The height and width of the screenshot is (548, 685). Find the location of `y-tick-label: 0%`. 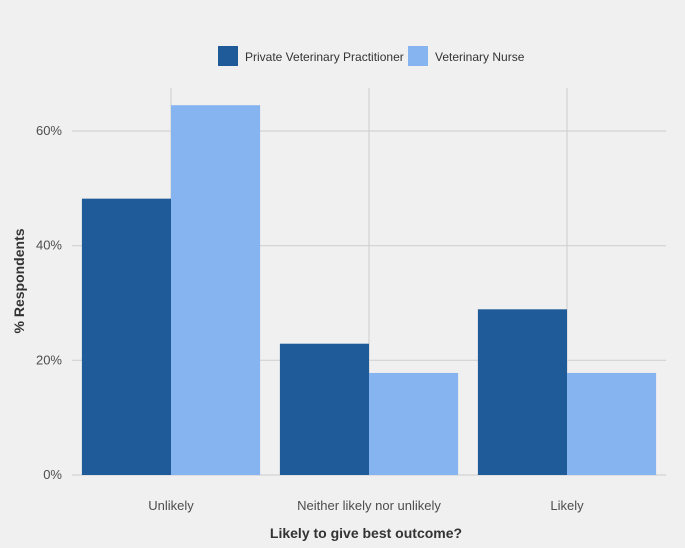

y-tick-label: 0% is located at coordinates (52, 474).